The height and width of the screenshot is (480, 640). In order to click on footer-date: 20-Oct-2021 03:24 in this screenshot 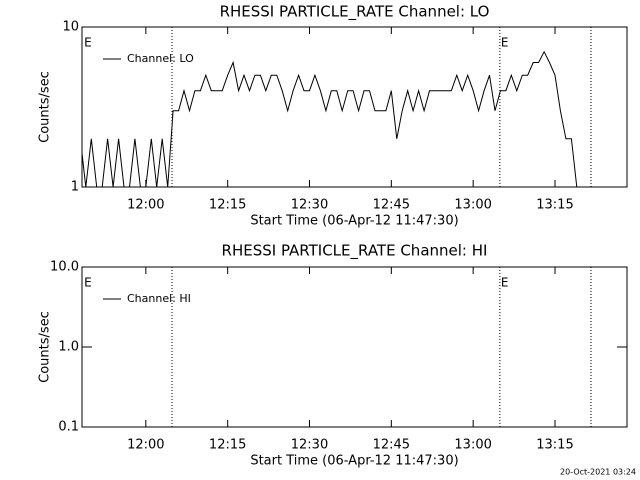, I will do `click(598, 472)`.